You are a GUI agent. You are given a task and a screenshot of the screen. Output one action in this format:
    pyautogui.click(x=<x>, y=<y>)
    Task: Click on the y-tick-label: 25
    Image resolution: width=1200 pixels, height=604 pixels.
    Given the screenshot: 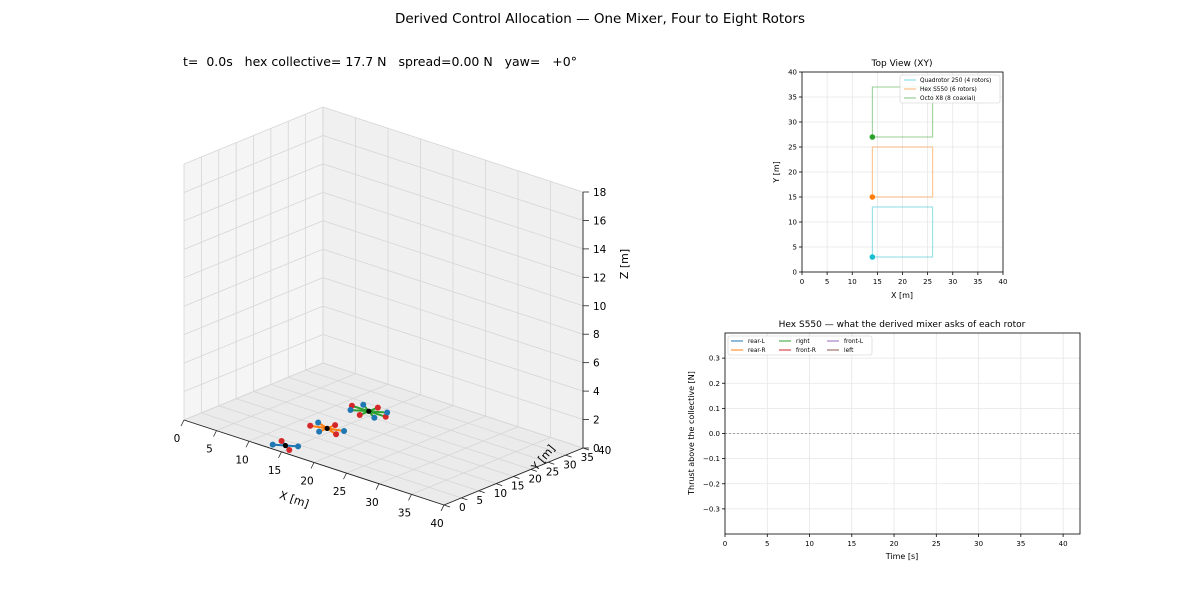 What is the action you would take?
    pyautogui.click(x=792, y=148)
    